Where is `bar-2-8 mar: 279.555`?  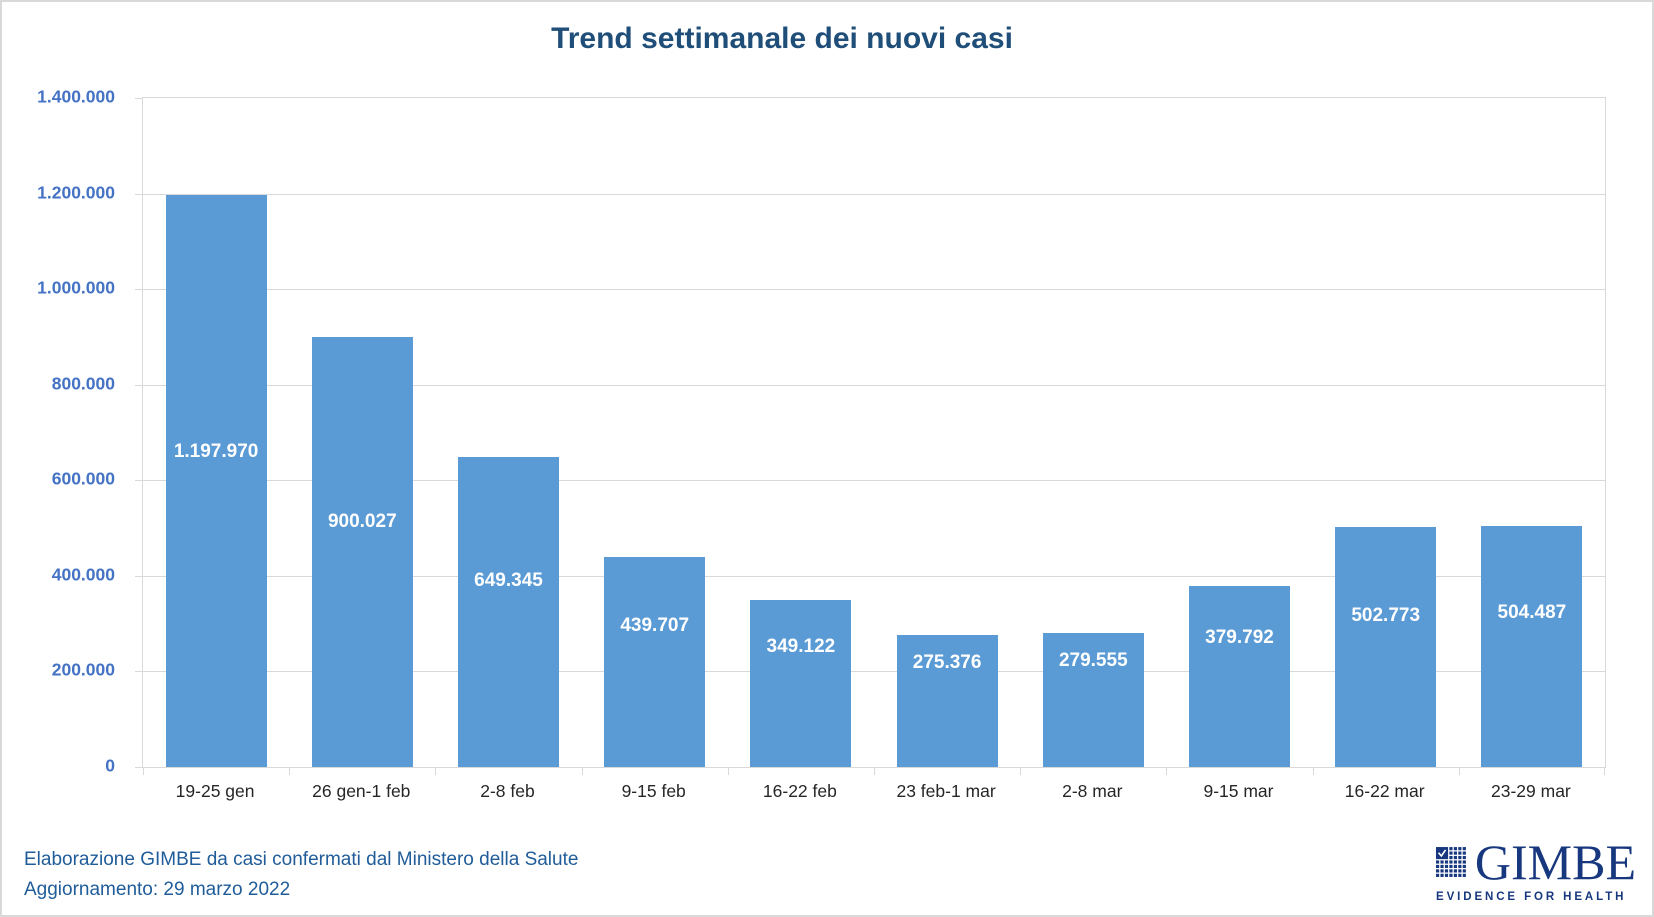
bar-2-8 mar: 279.555 is located at coordinates (1093, 700).